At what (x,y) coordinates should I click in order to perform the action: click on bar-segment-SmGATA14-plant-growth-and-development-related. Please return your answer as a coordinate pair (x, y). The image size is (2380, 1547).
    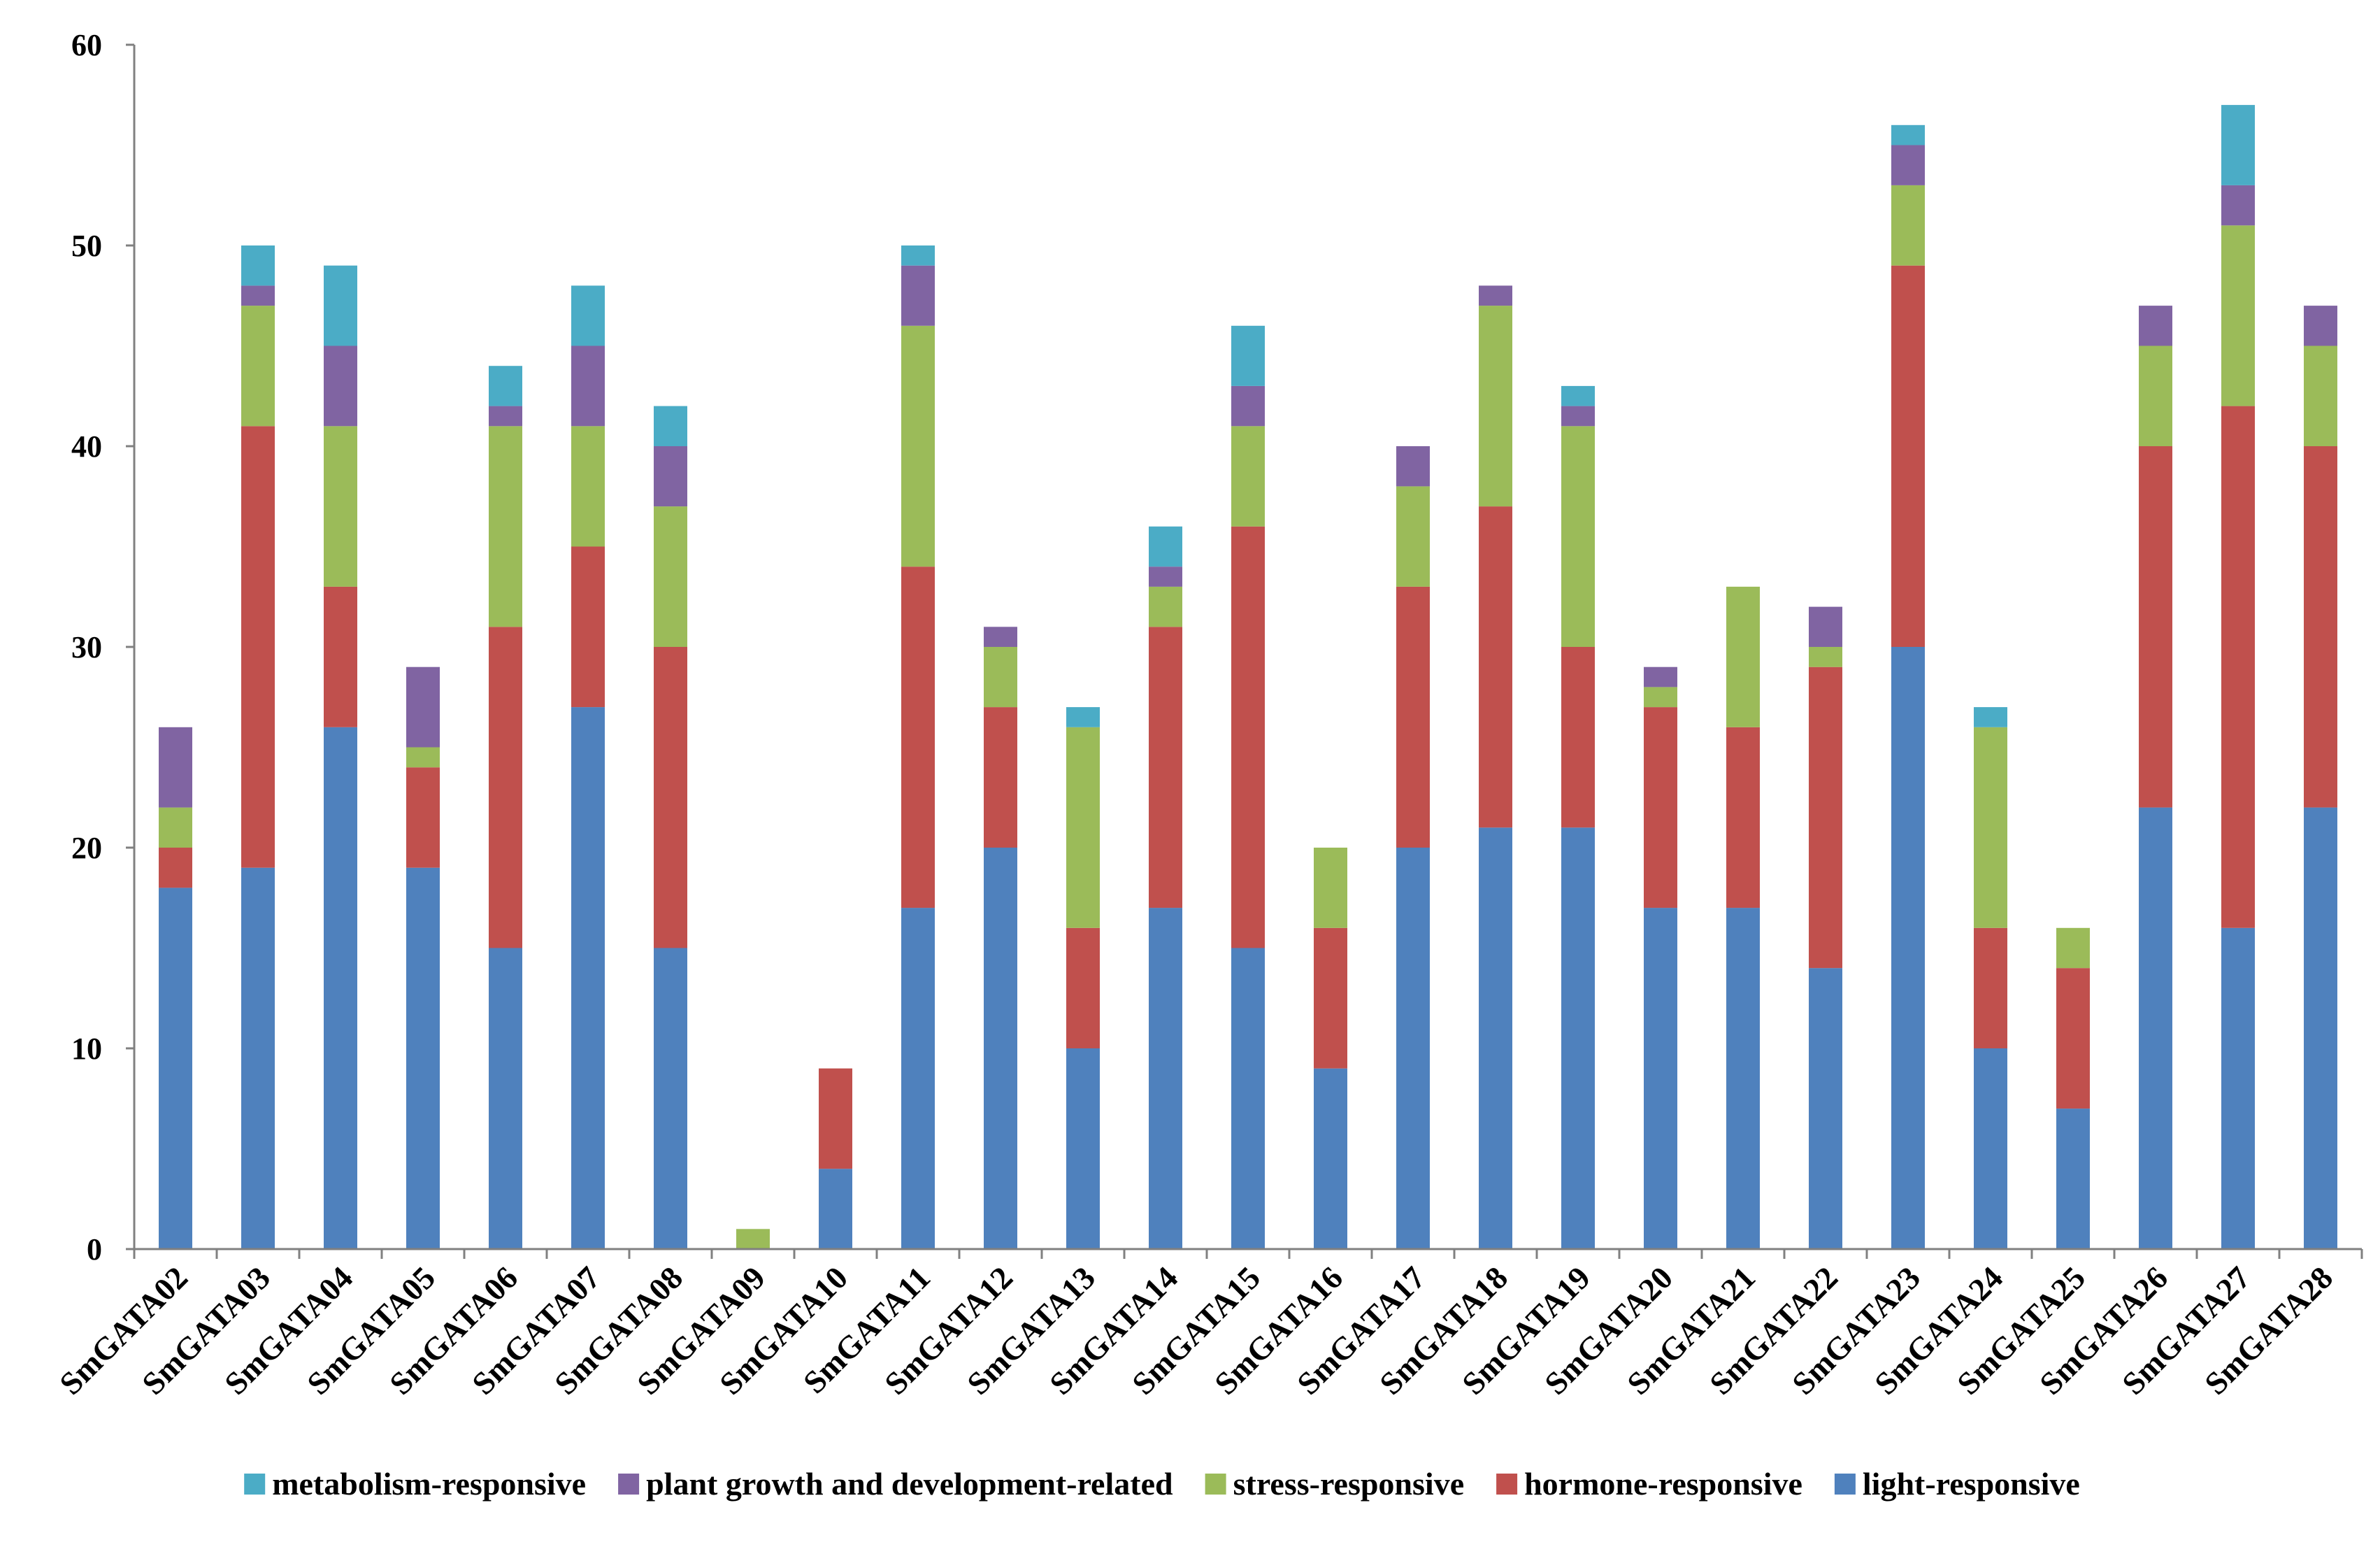
    Looking at the image, I should click on (1165, 576).